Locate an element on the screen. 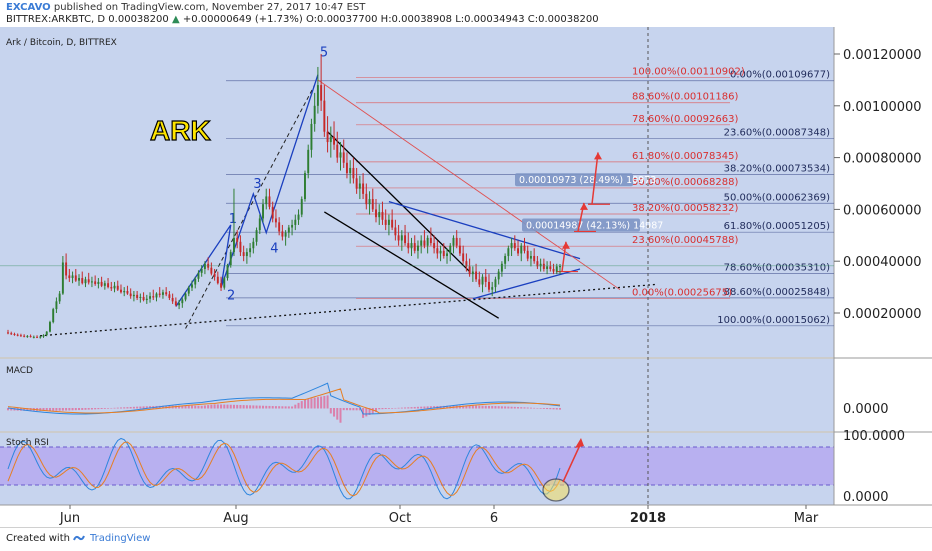  author-name: EXCAVO is located at coordinates (28, 7).